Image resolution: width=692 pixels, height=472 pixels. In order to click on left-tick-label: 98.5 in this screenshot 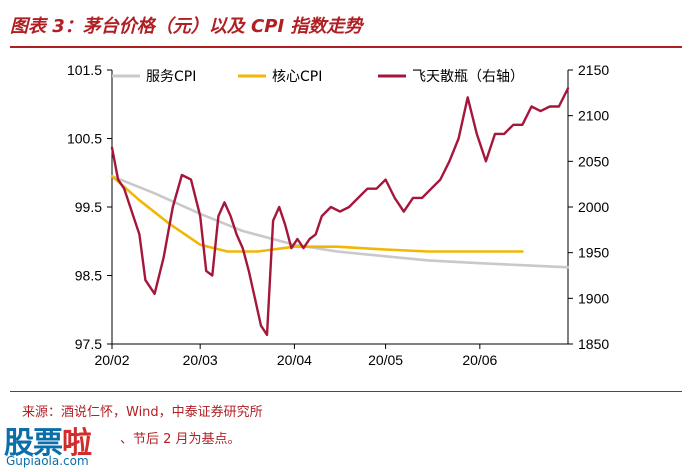, I will do `click(88, 276)`.